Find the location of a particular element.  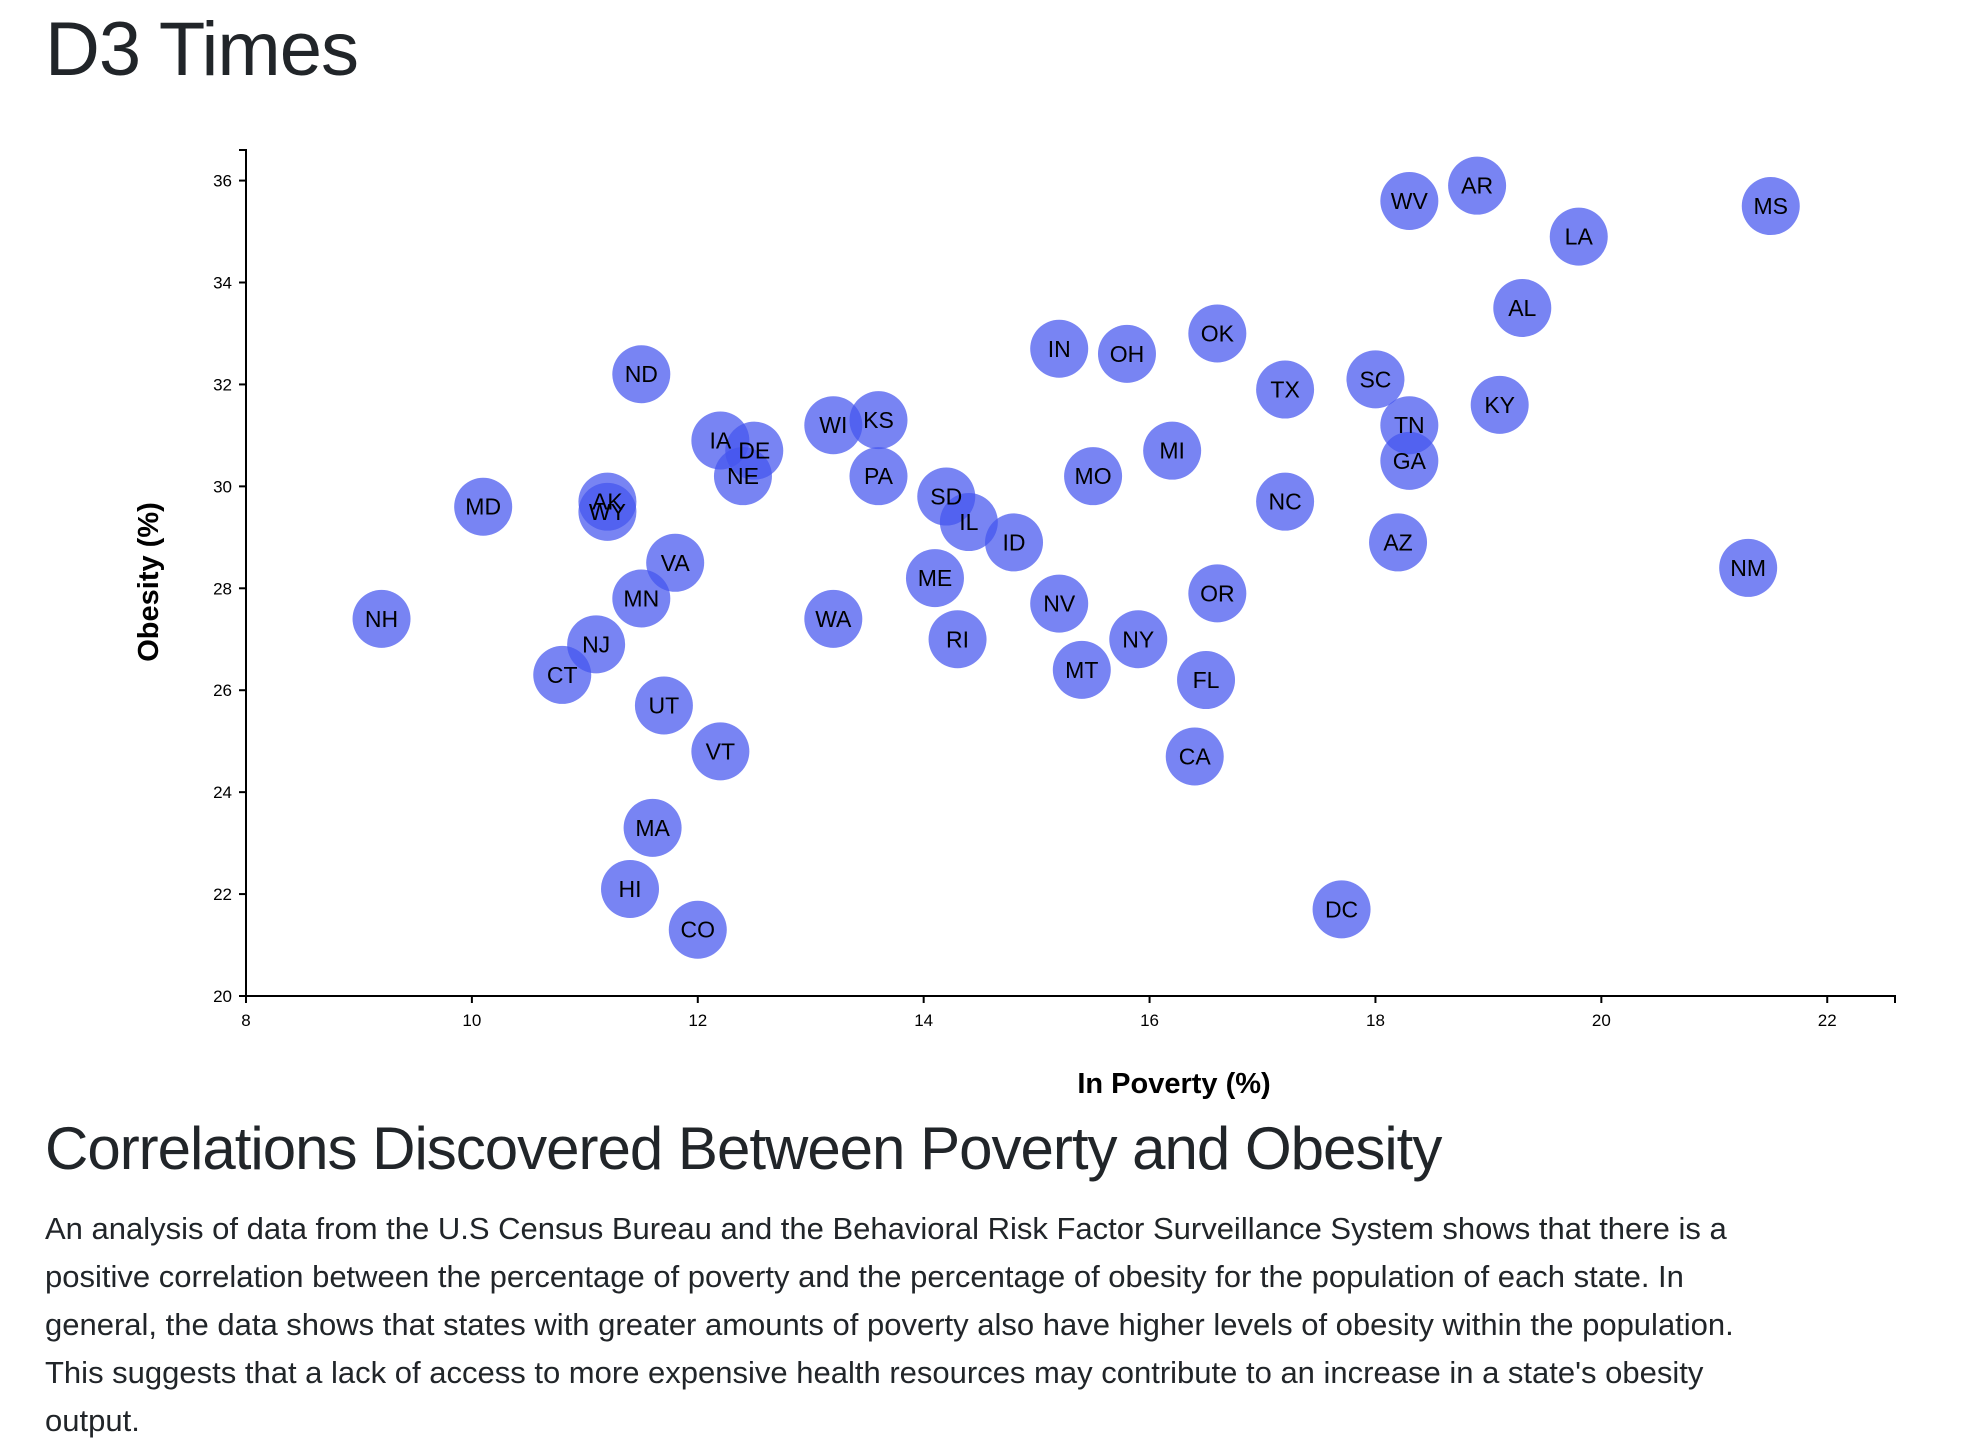

marker-wy is located at coordinates (607, 511).